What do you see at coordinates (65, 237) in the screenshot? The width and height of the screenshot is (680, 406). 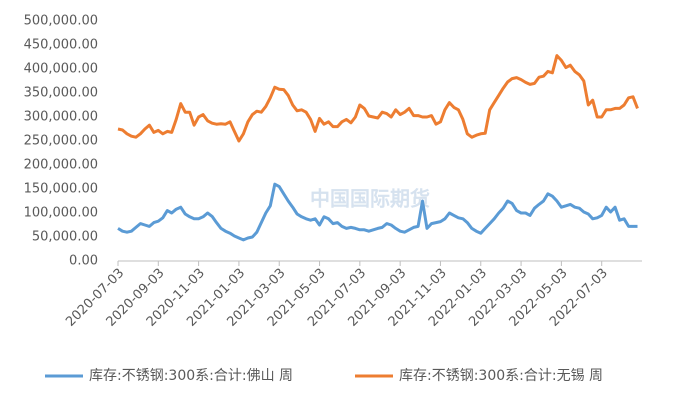 I see `y-tick-label: 50,000.00` at bounding box center [65, 237].